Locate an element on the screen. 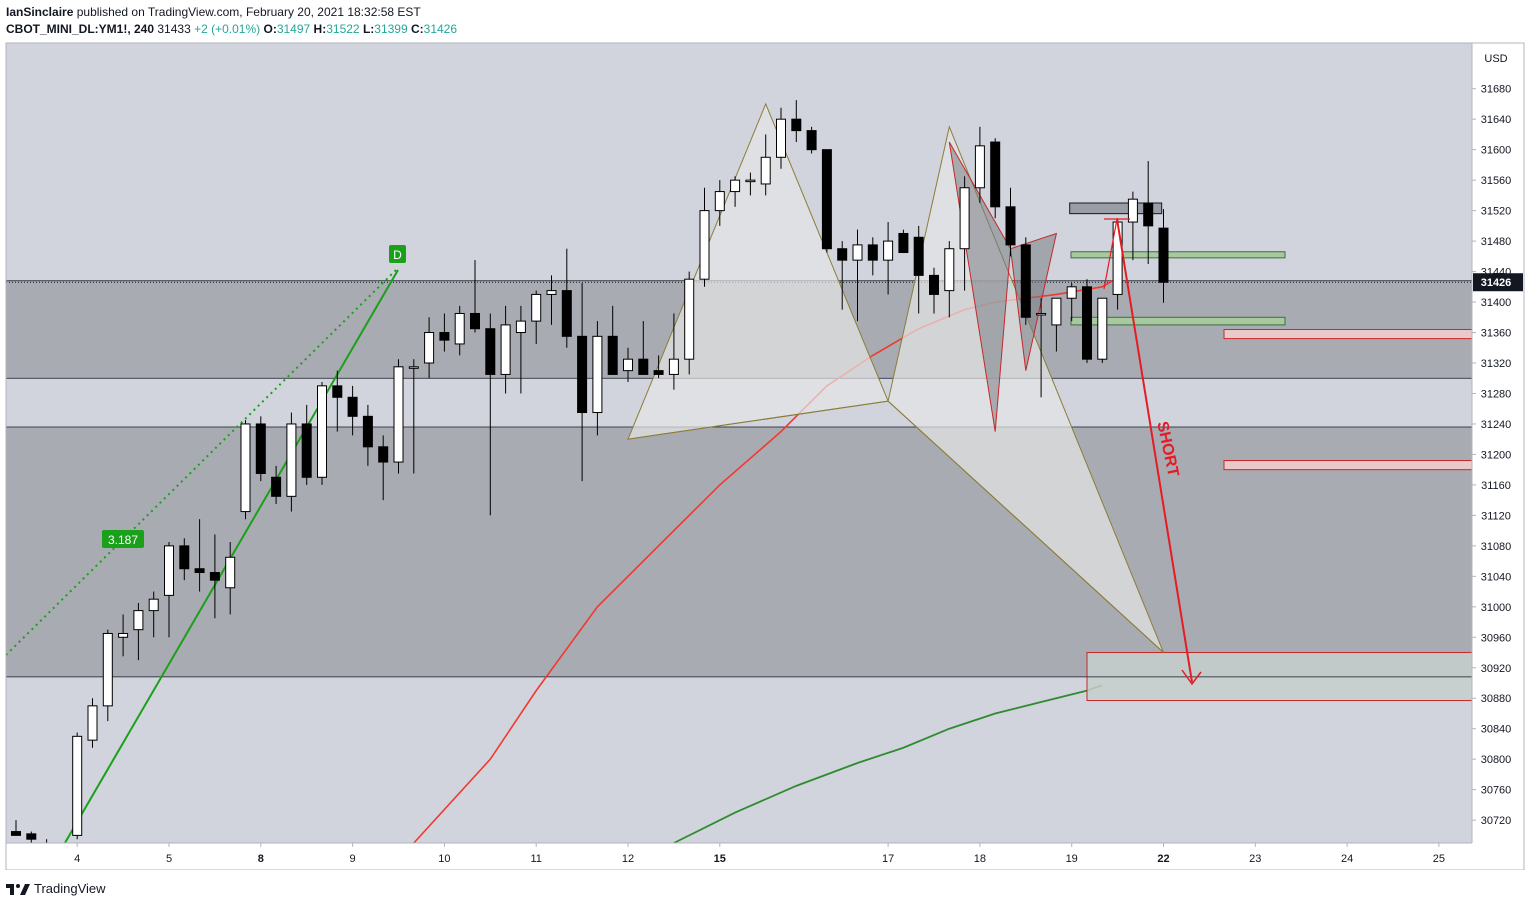 This screenshot has height=909, width=1528. price-tick-label: 31120 is located at coordinates (1496, 516).